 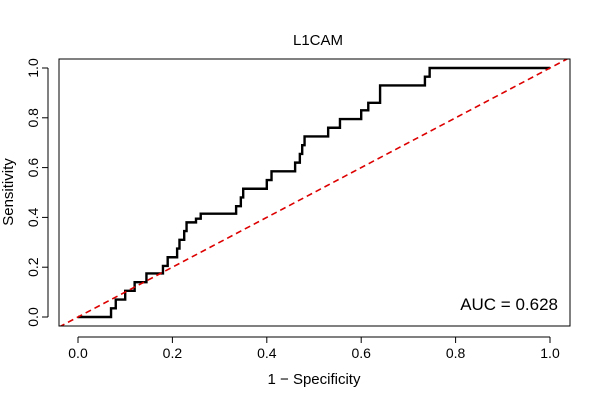 What do you see at coordinates (37, 192) in the screenshot?
I see `y-axis: 0.0 0.2 0.4 0.6 0.8 1.0` at bounding box center [37, 192].